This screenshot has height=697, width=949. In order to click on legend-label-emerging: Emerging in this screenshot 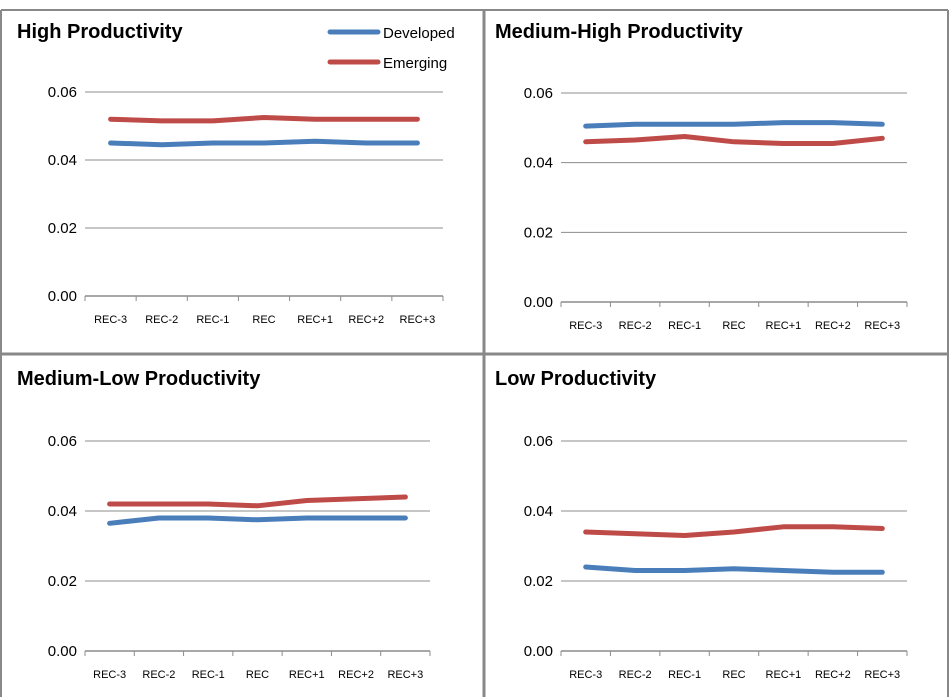, I will do `click(415, 63)`.